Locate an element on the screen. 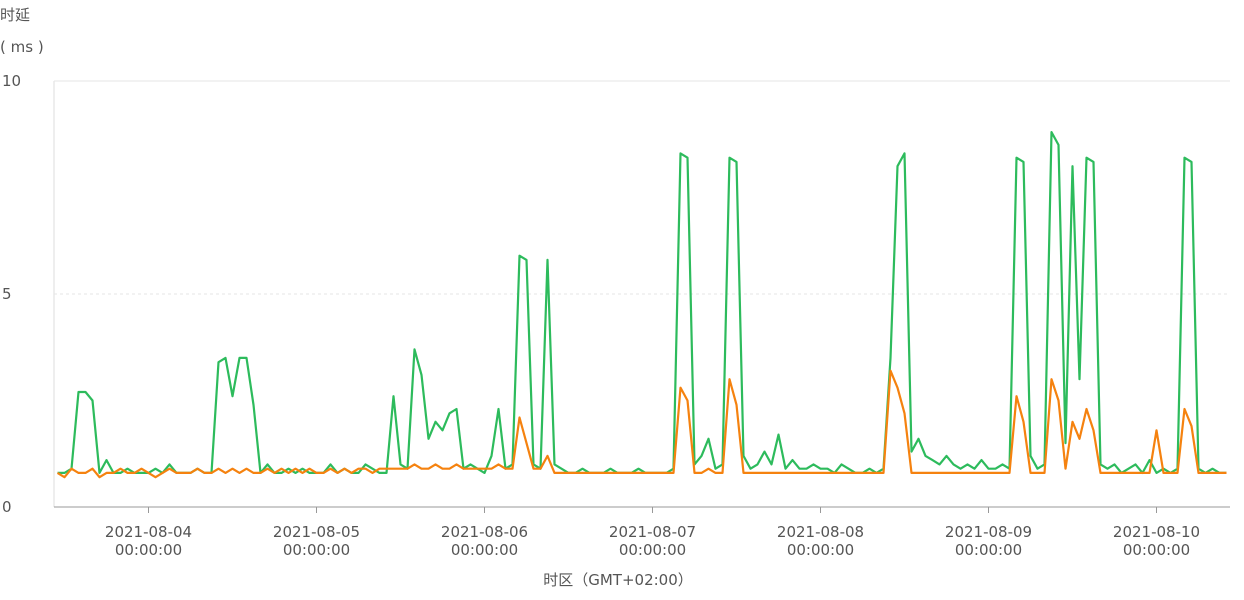 The image size is (1244, 600). x-tick-label: 2021-08-09 00:00:00 is located at coordinates (988, 541).